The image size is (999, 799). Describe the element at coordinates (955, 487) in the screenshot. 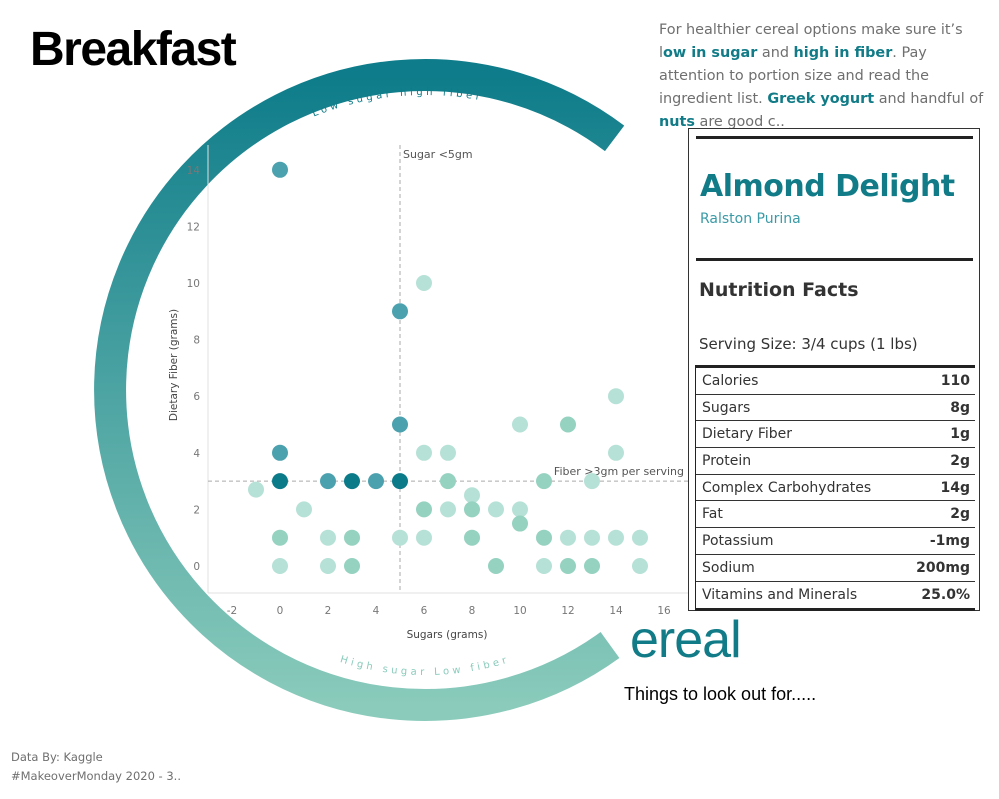

I see `nutrient-value: 14g` at that location.